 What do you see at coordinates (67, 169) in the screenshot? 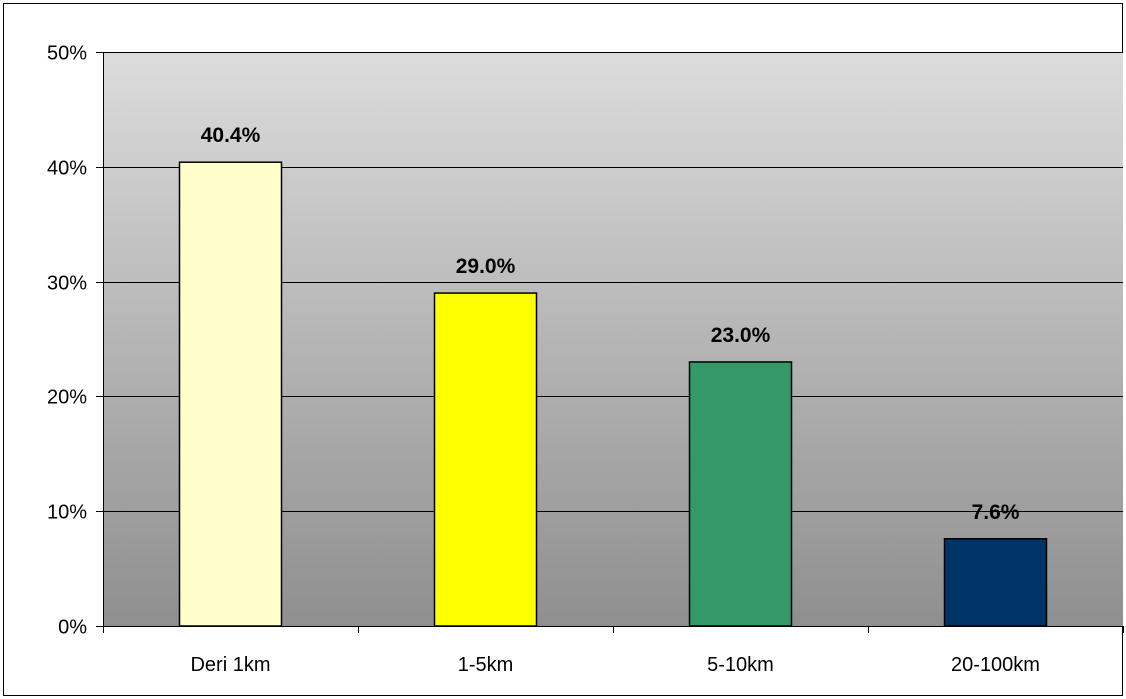
I see `y-tick-label: 40%` at bounding box center [67, 169].